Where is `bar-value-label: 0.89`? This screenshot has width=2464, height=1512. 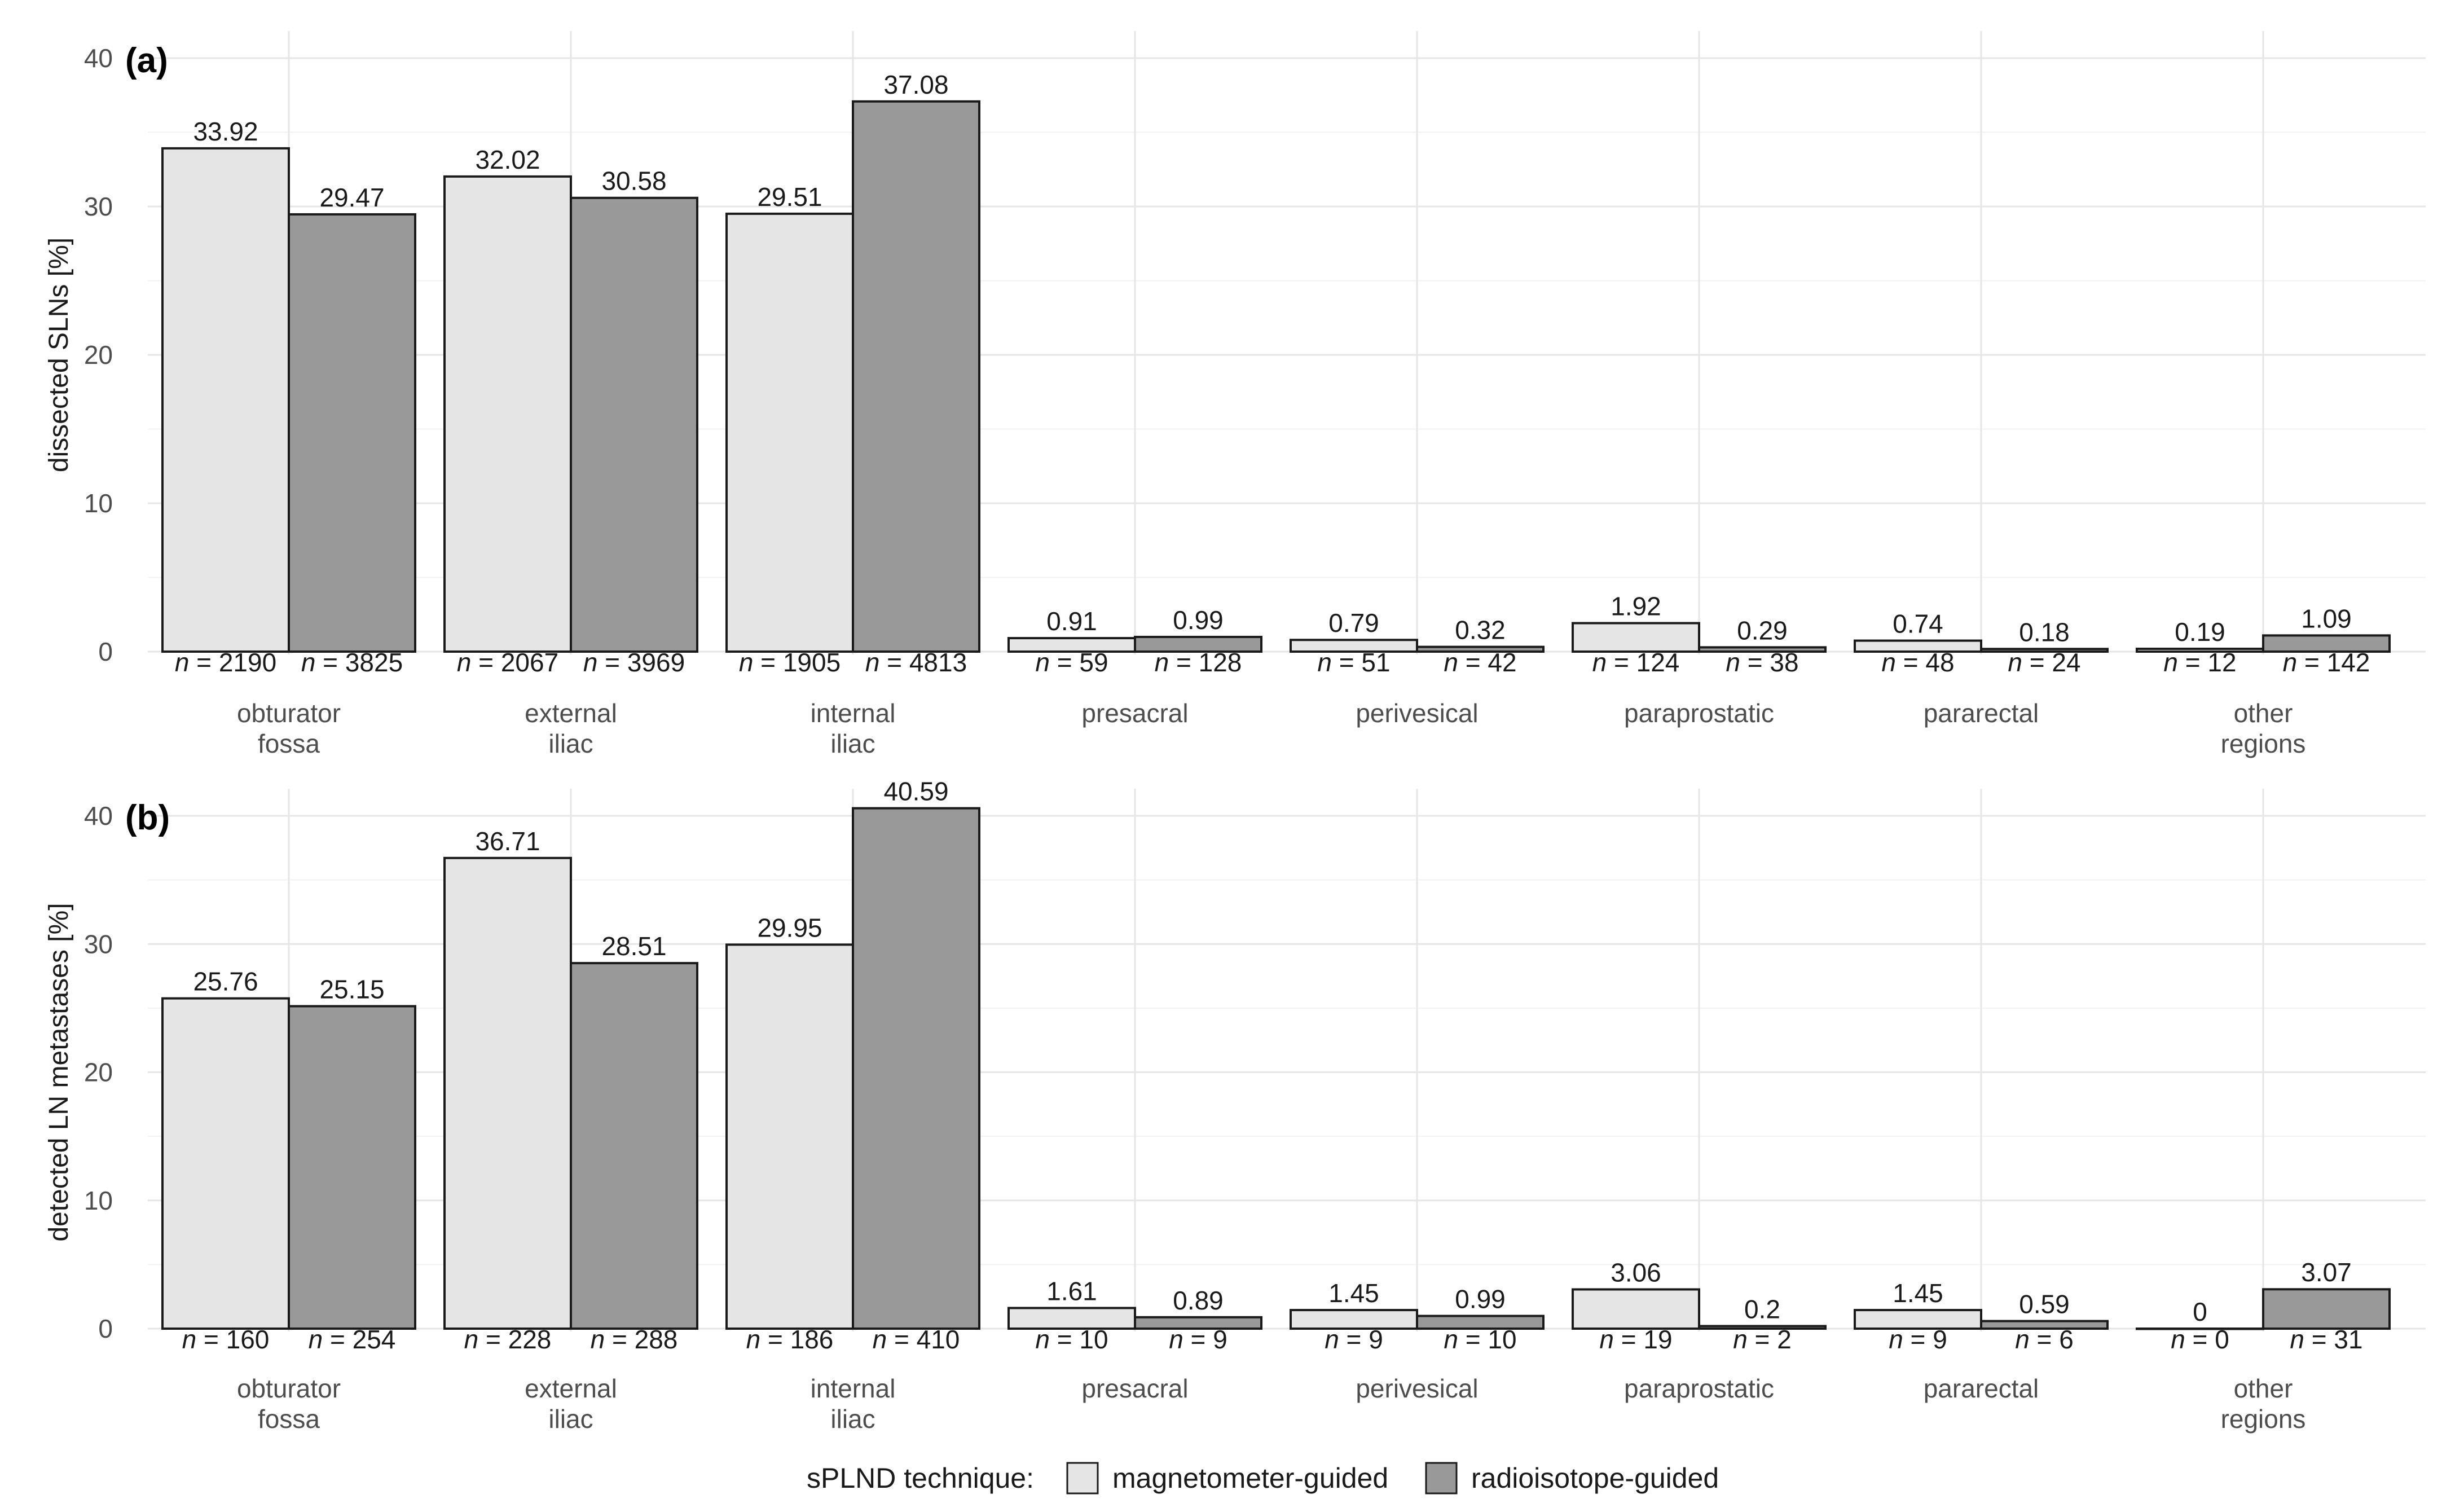 bar-value-label: 0.89 is located at coordinates (1198, 1301).